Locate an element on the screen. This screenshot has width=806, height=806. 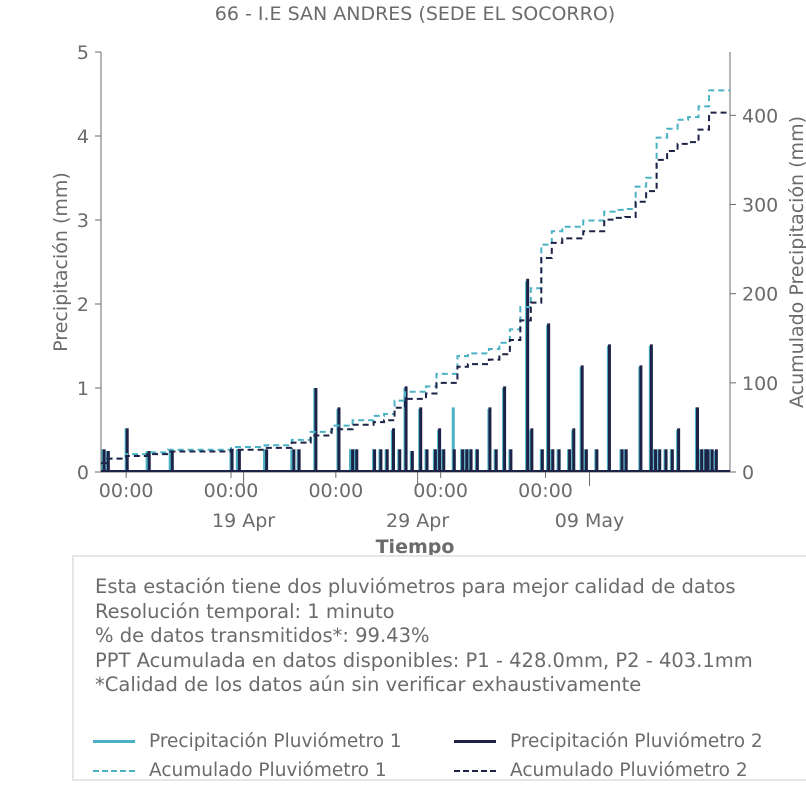
legend-item-p1: Precipitación Pluviómetro 1 is located at coordinates (247, 741).